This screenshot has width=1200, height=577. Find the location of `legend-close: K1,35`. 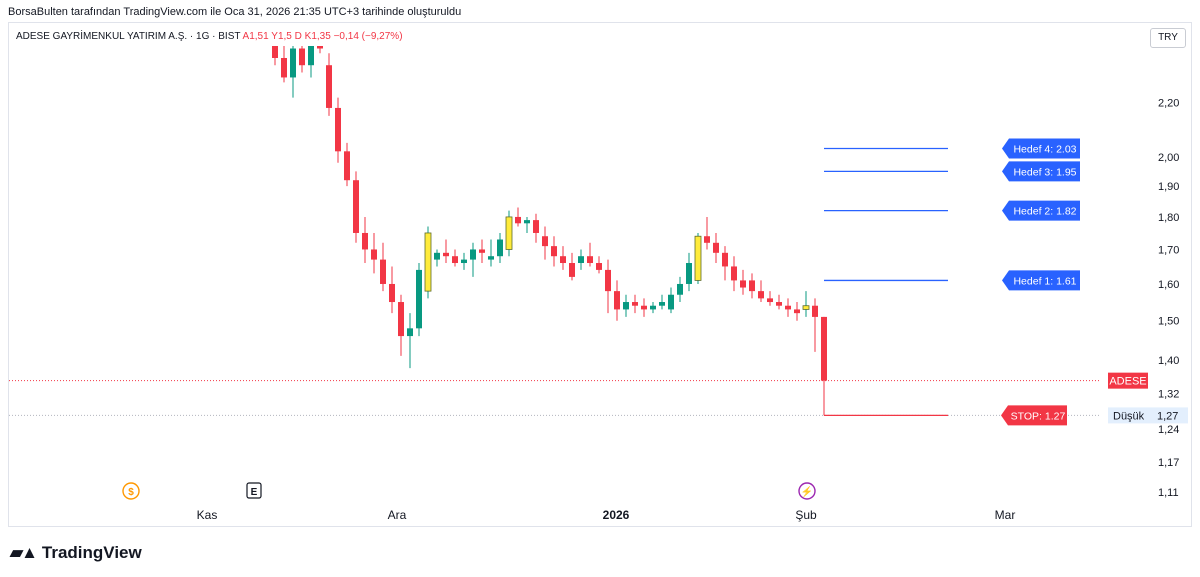

legend-close: K1,35 is located at coordinates (317, 36).